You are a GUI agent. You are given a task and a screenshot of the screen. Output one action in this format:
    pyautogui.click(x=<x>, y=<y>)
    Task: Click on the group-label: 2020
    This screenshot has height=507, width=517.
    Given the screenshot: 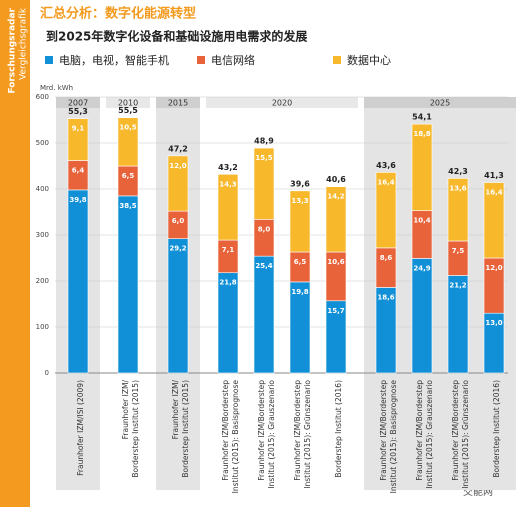 What is the action you would take?
    pyautogui.click(x=282, y=103)
    